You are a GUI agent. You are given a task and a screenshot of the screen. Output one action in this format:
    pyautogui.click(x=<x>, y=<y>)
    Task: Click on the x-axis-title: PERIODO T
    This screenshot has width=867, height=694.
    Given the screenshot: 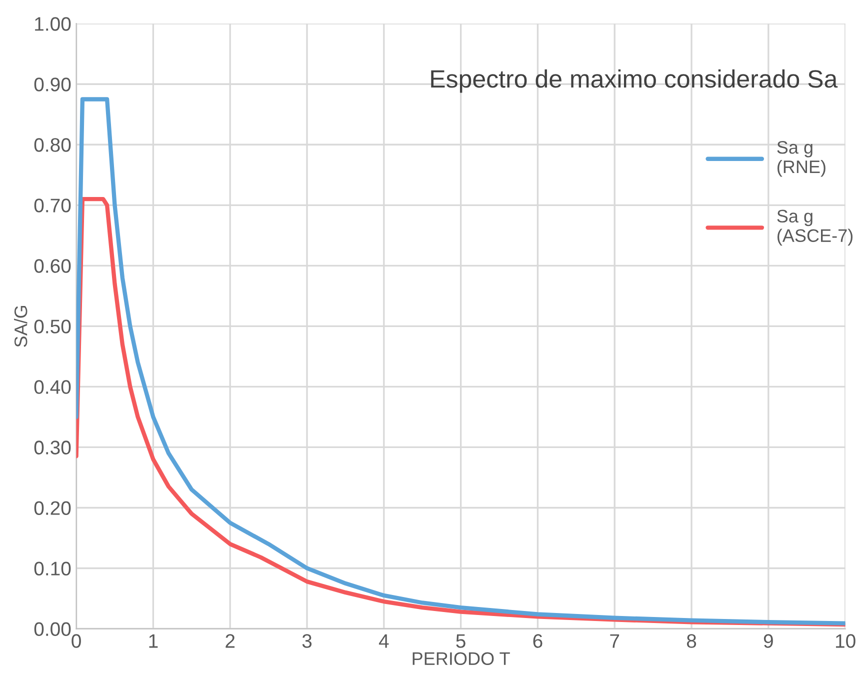 What is the action you would take?
    pyautogui.click(x=461, y=659)
    